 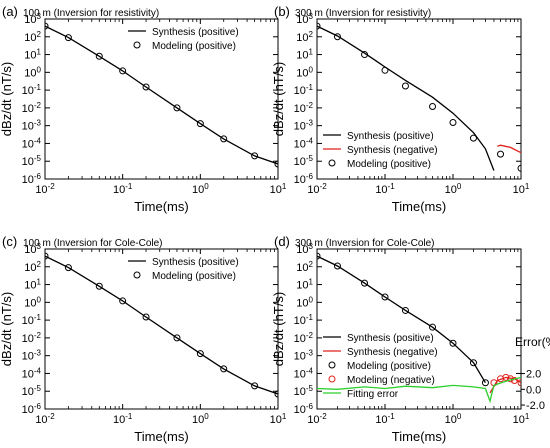 What do you see at coordinates (10, 11) in the screenshot?
I see `panel-label: (a)` at bounding box center [10, 11].